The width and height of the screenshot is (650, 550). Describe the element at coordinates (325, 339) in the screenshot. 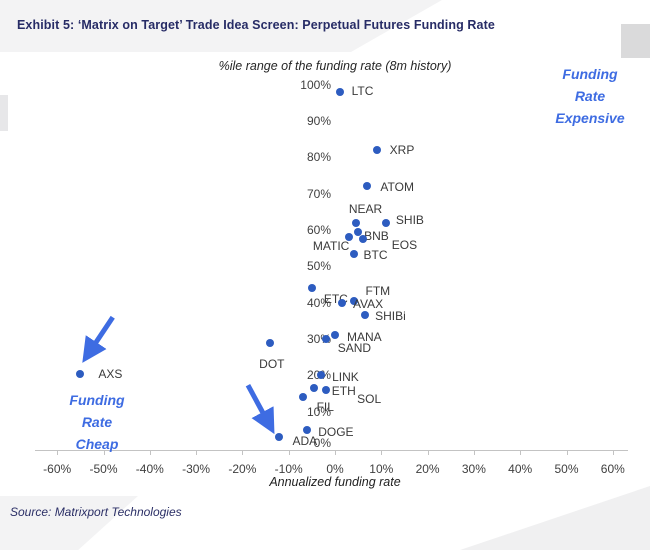

I see `data-point-sand` at that location.